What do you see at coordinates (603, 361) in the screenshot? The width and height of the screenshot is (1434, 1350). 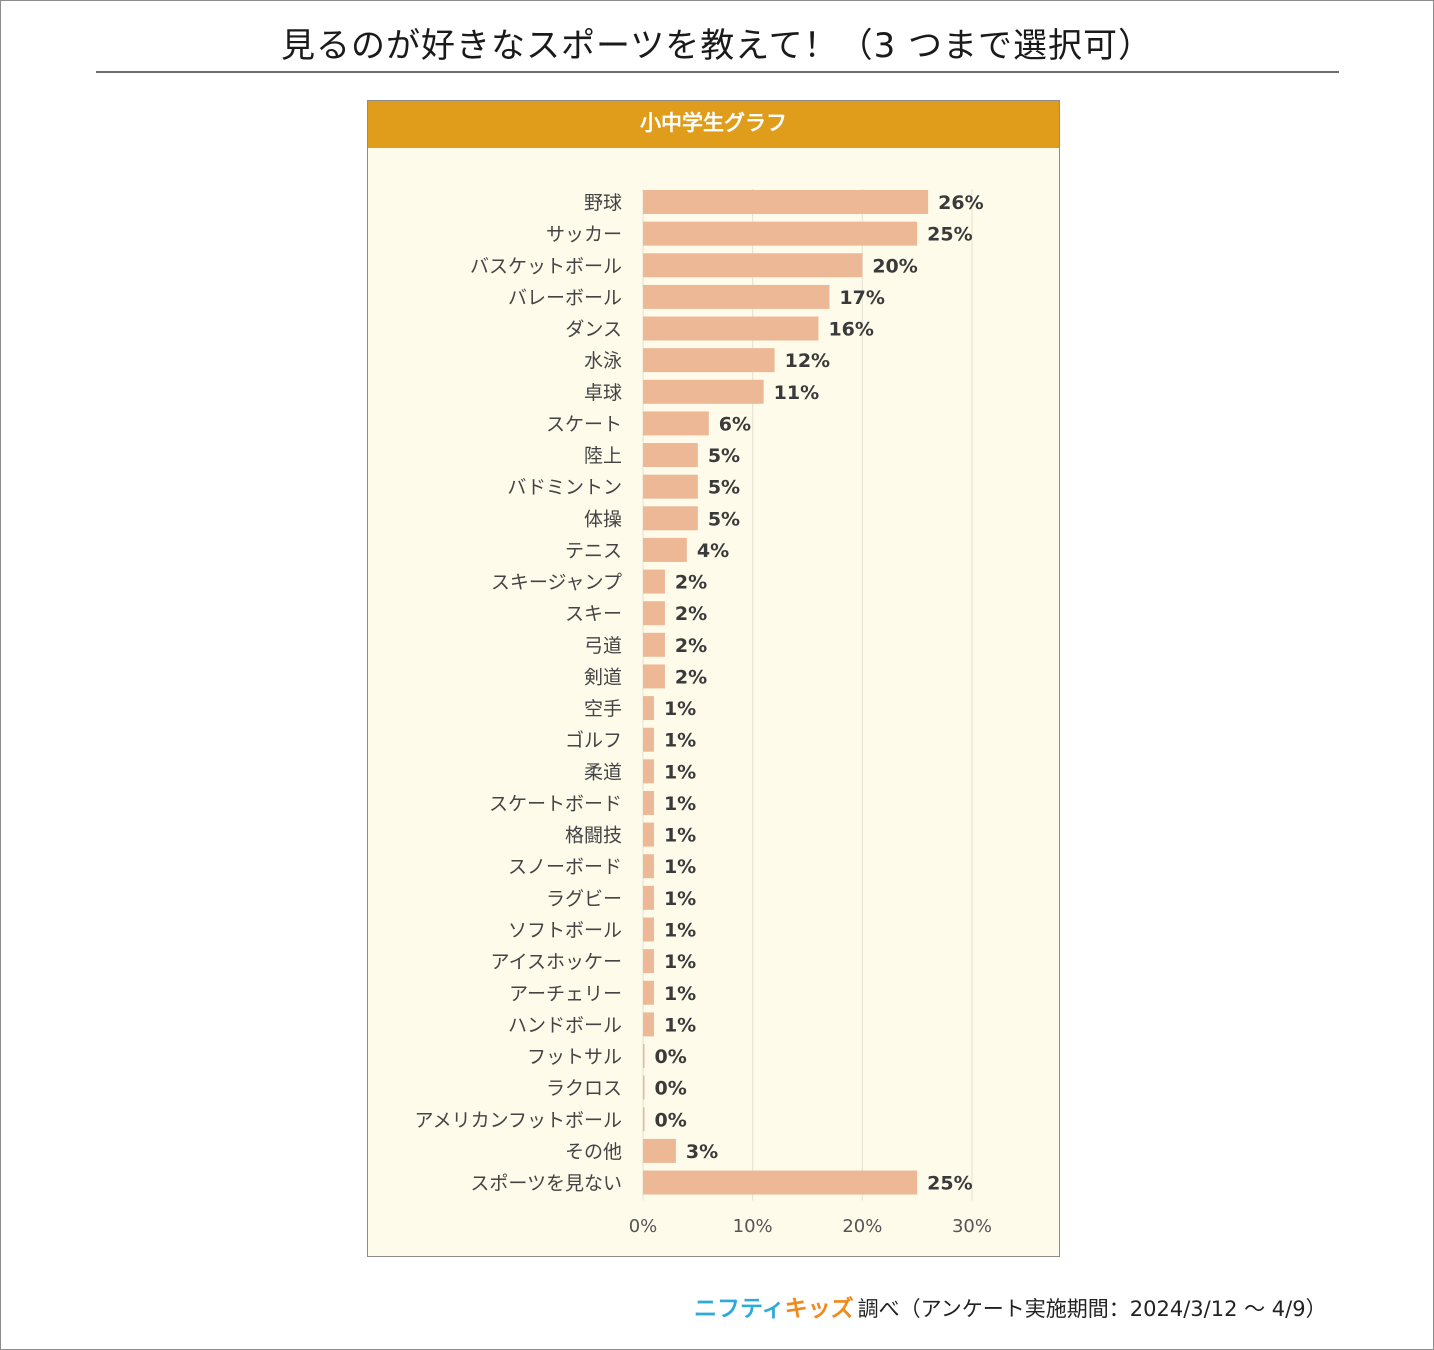 I see `category-label: 水泳` at bounding box center [603, 361].